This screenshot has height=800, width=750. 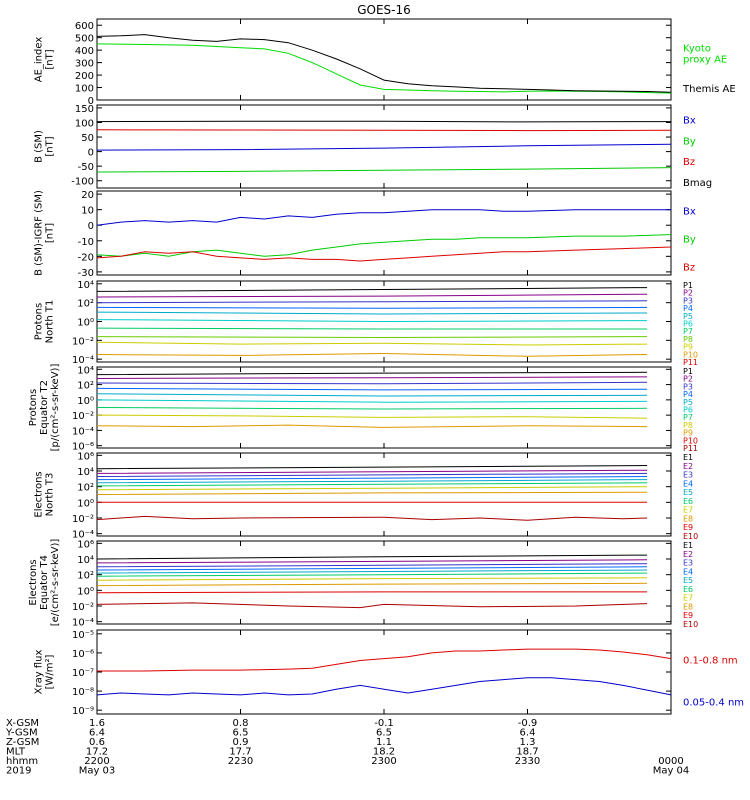 What do you see at coordinates (688, 410) in the screenshot?
I see `legend-entry: P6` at bounding box center [688, 410].